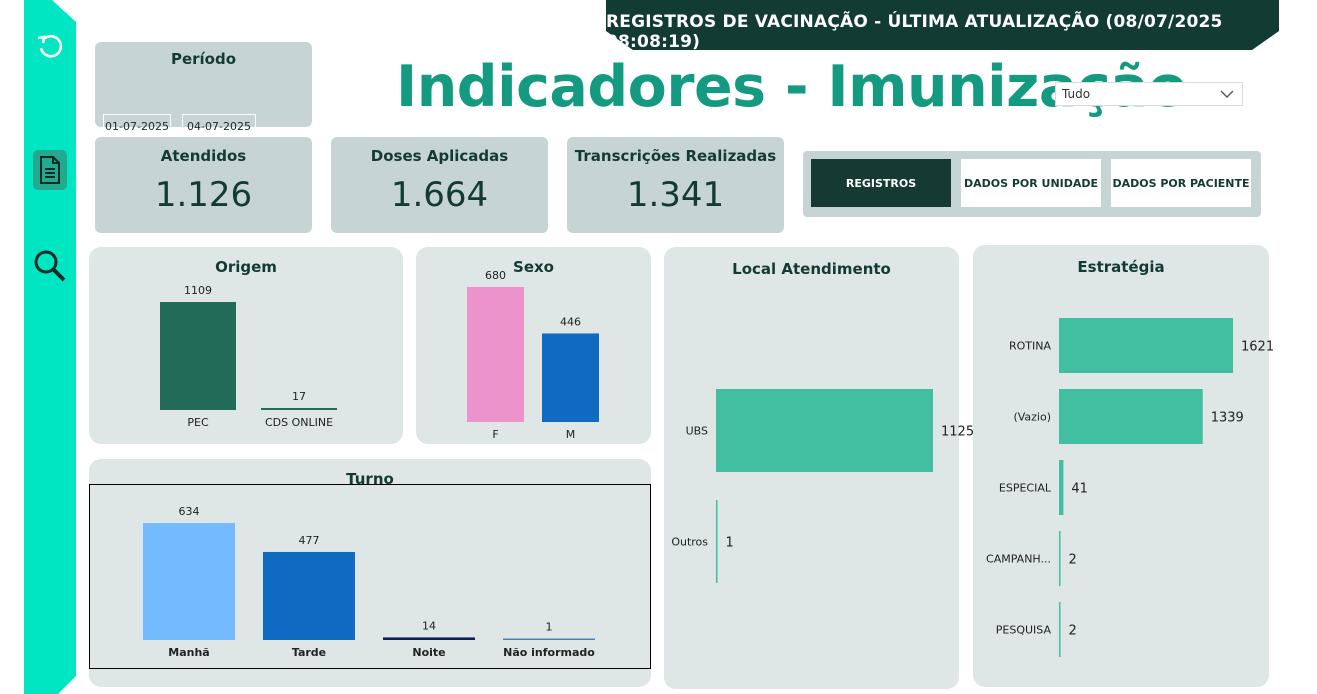  I want to click on sidebar, so click(50, 347).